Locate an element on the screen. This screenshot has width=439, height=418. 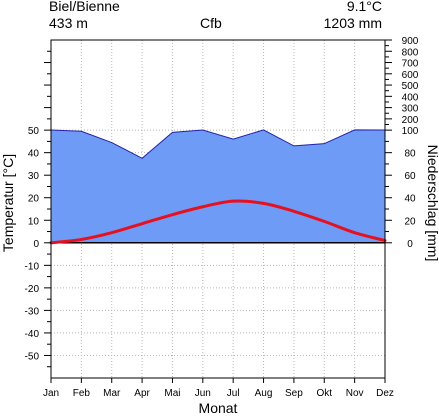
precipitation-line is located at coordinates (218, 144).